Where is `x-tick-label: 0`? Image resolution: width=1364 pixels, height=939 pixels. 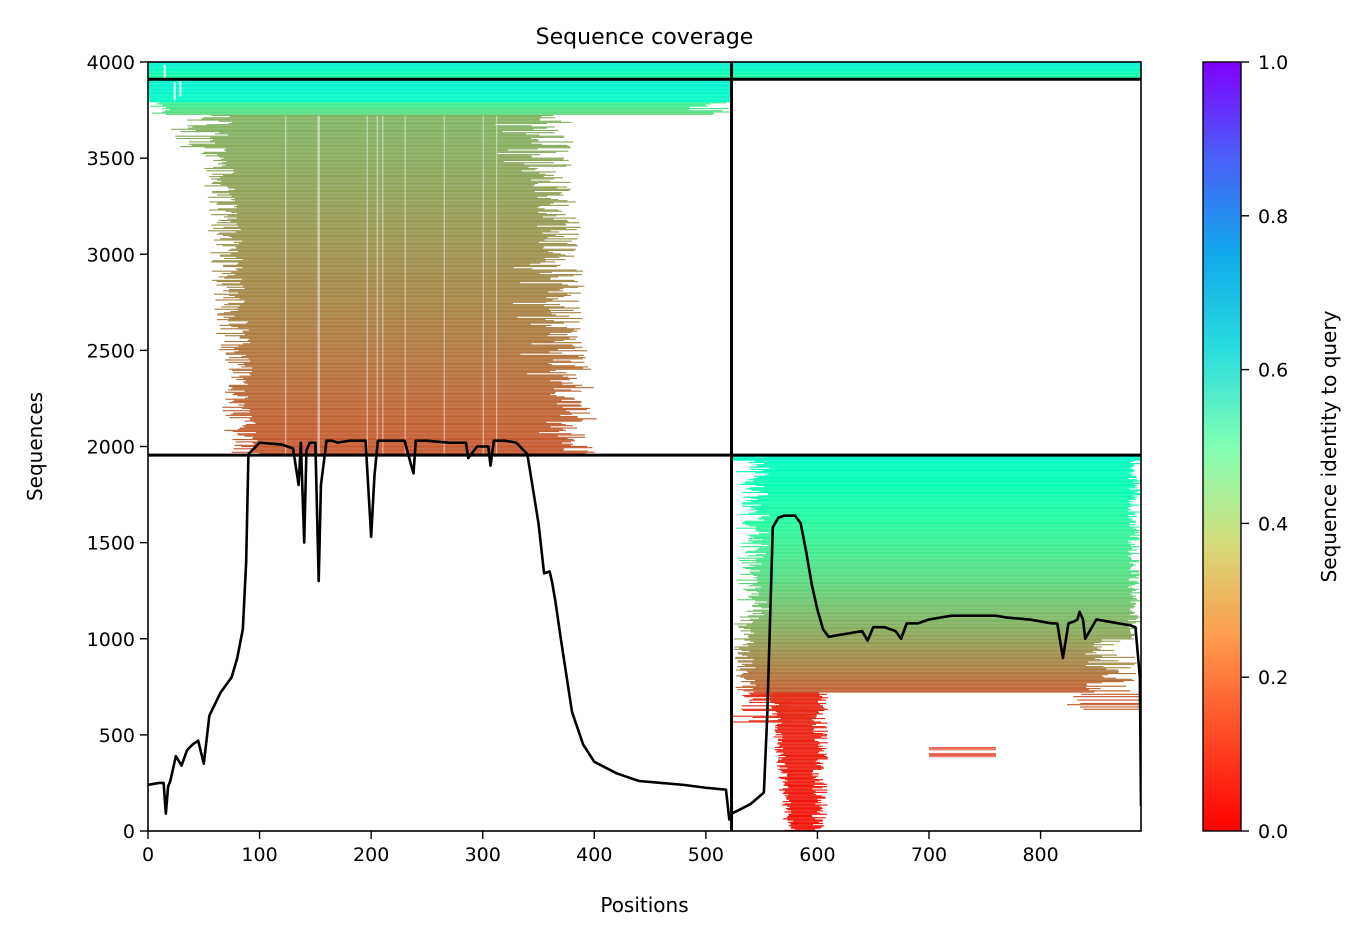 x-tick-label: 0 is located at coordinates (148, 855).